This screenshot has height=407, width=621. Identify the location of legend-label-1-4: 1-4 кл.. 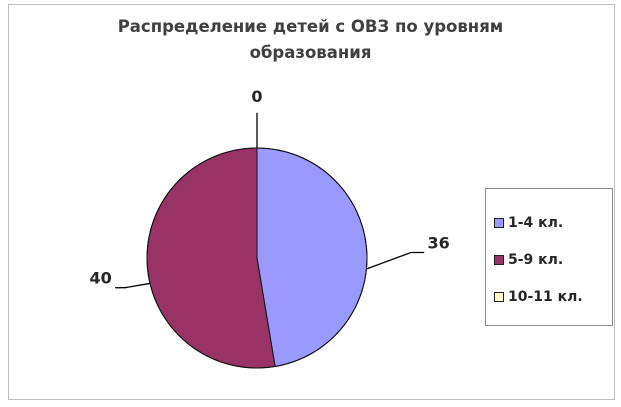
(536, 223).